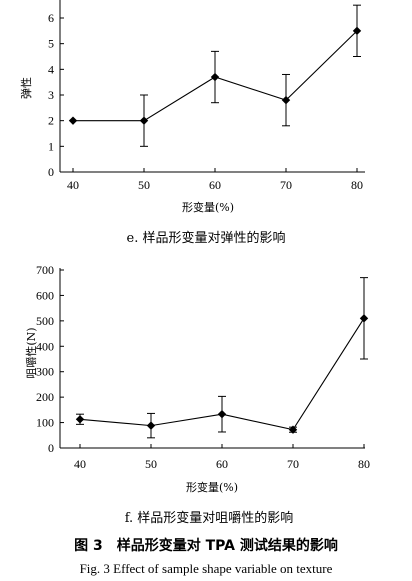 The width and height of the screenshot is (412, 581). What do you see at coordinates (31, 352) in the screenshot?
I see `y-axis-label: 咀嚼性(N)` at bounding box center [31, 352].